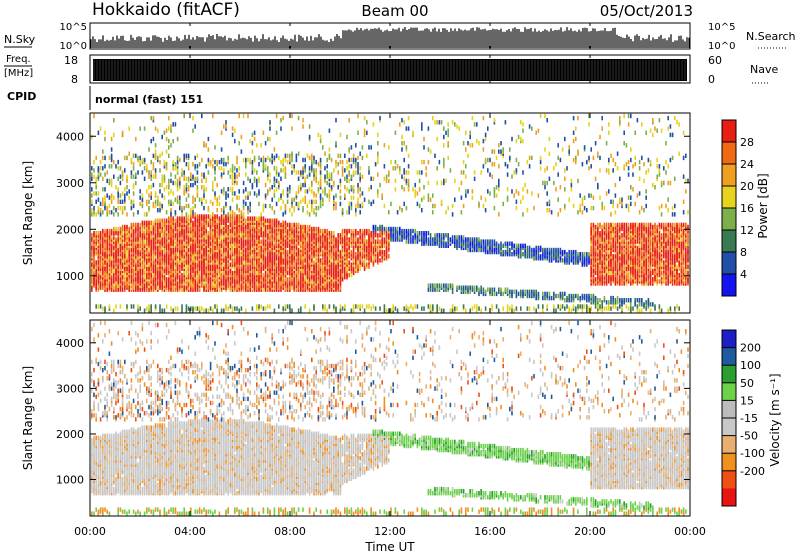  I want to click on nave-tick-top: 60, so click(715, 60).